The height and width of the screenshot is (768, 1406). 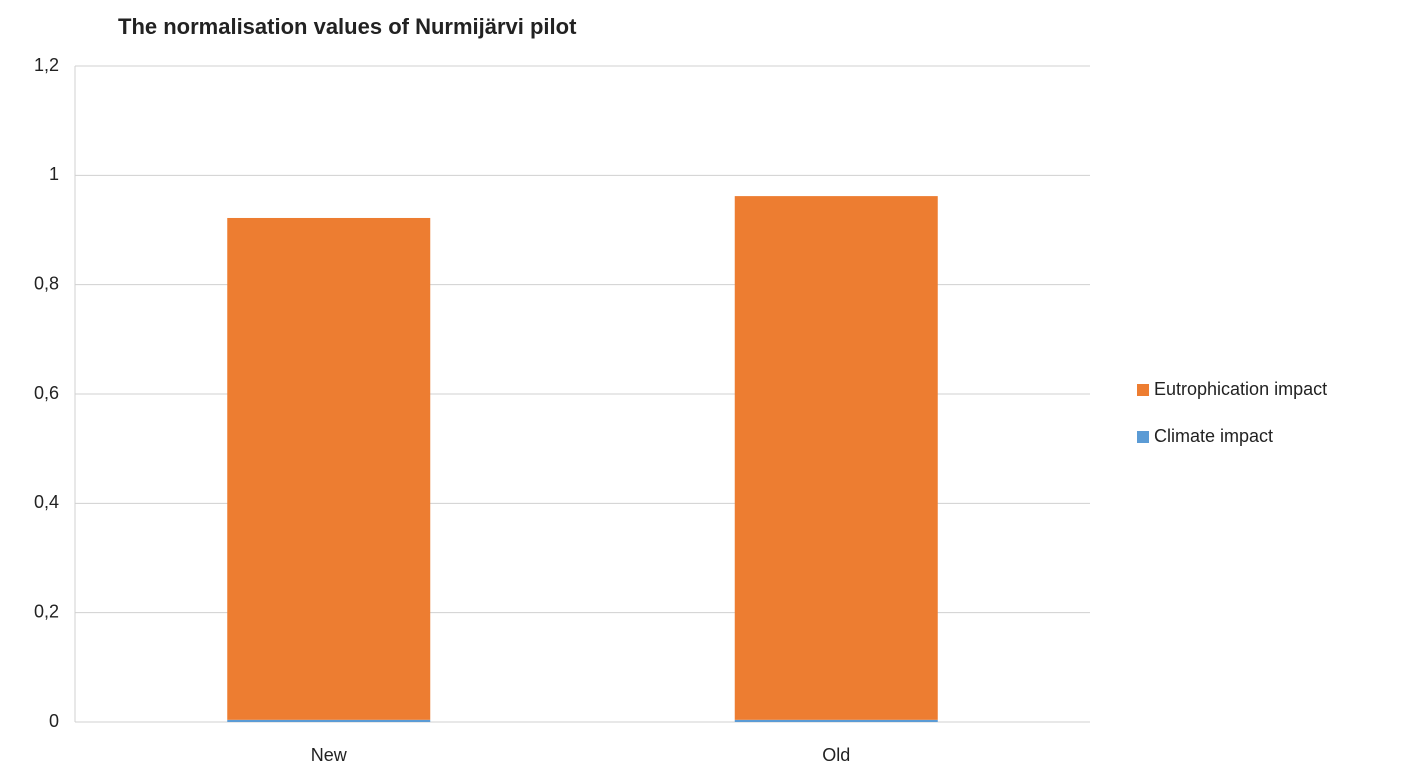 What do you see at coordinates (54, 721) in the screenshot?
I see `y-tick-label: 0` at bounding box center [54, 721].